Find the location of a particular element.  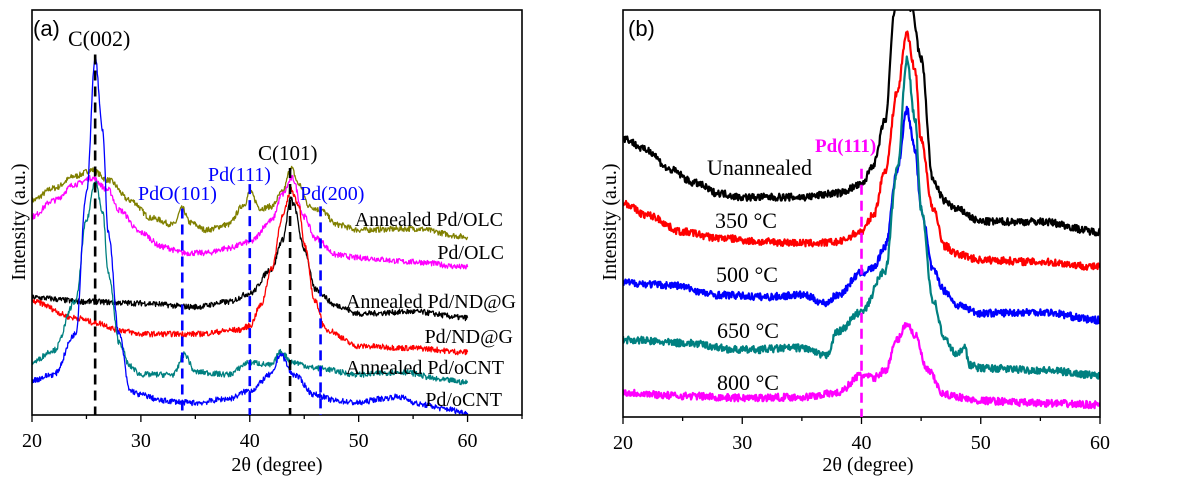

panel-a-x-axis: 20 30 40 50 60 is located at coordinates (272, 433).